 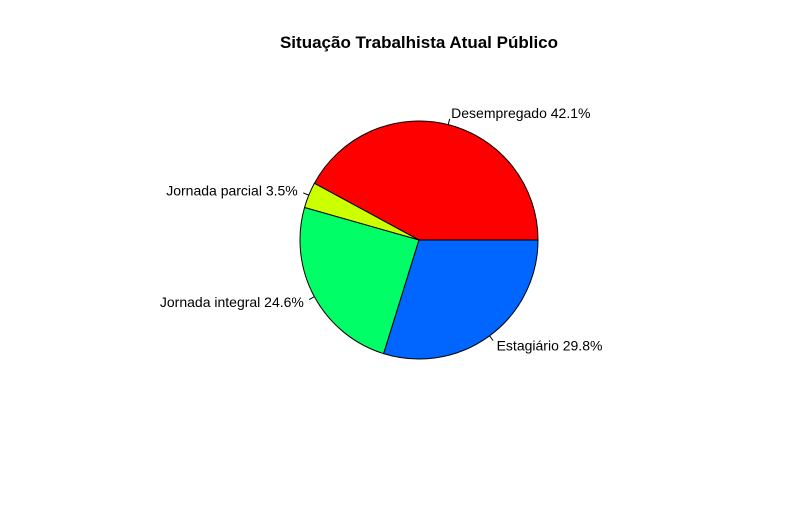 I want to click on pie-slice-label: Jornada parcial 3.5%, so click(x=232, y=191).